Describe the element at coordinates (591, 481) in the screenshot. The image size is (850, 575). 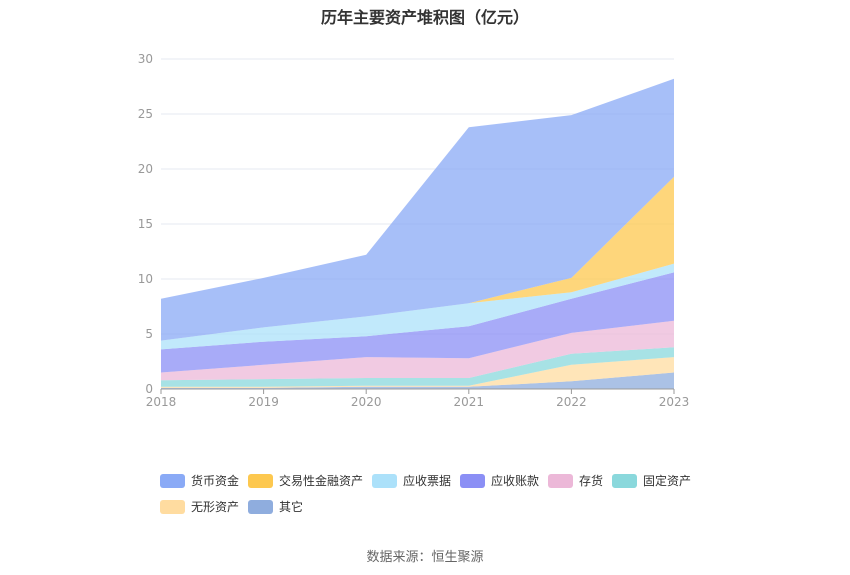
I see `legend-label: 存货` at that location.